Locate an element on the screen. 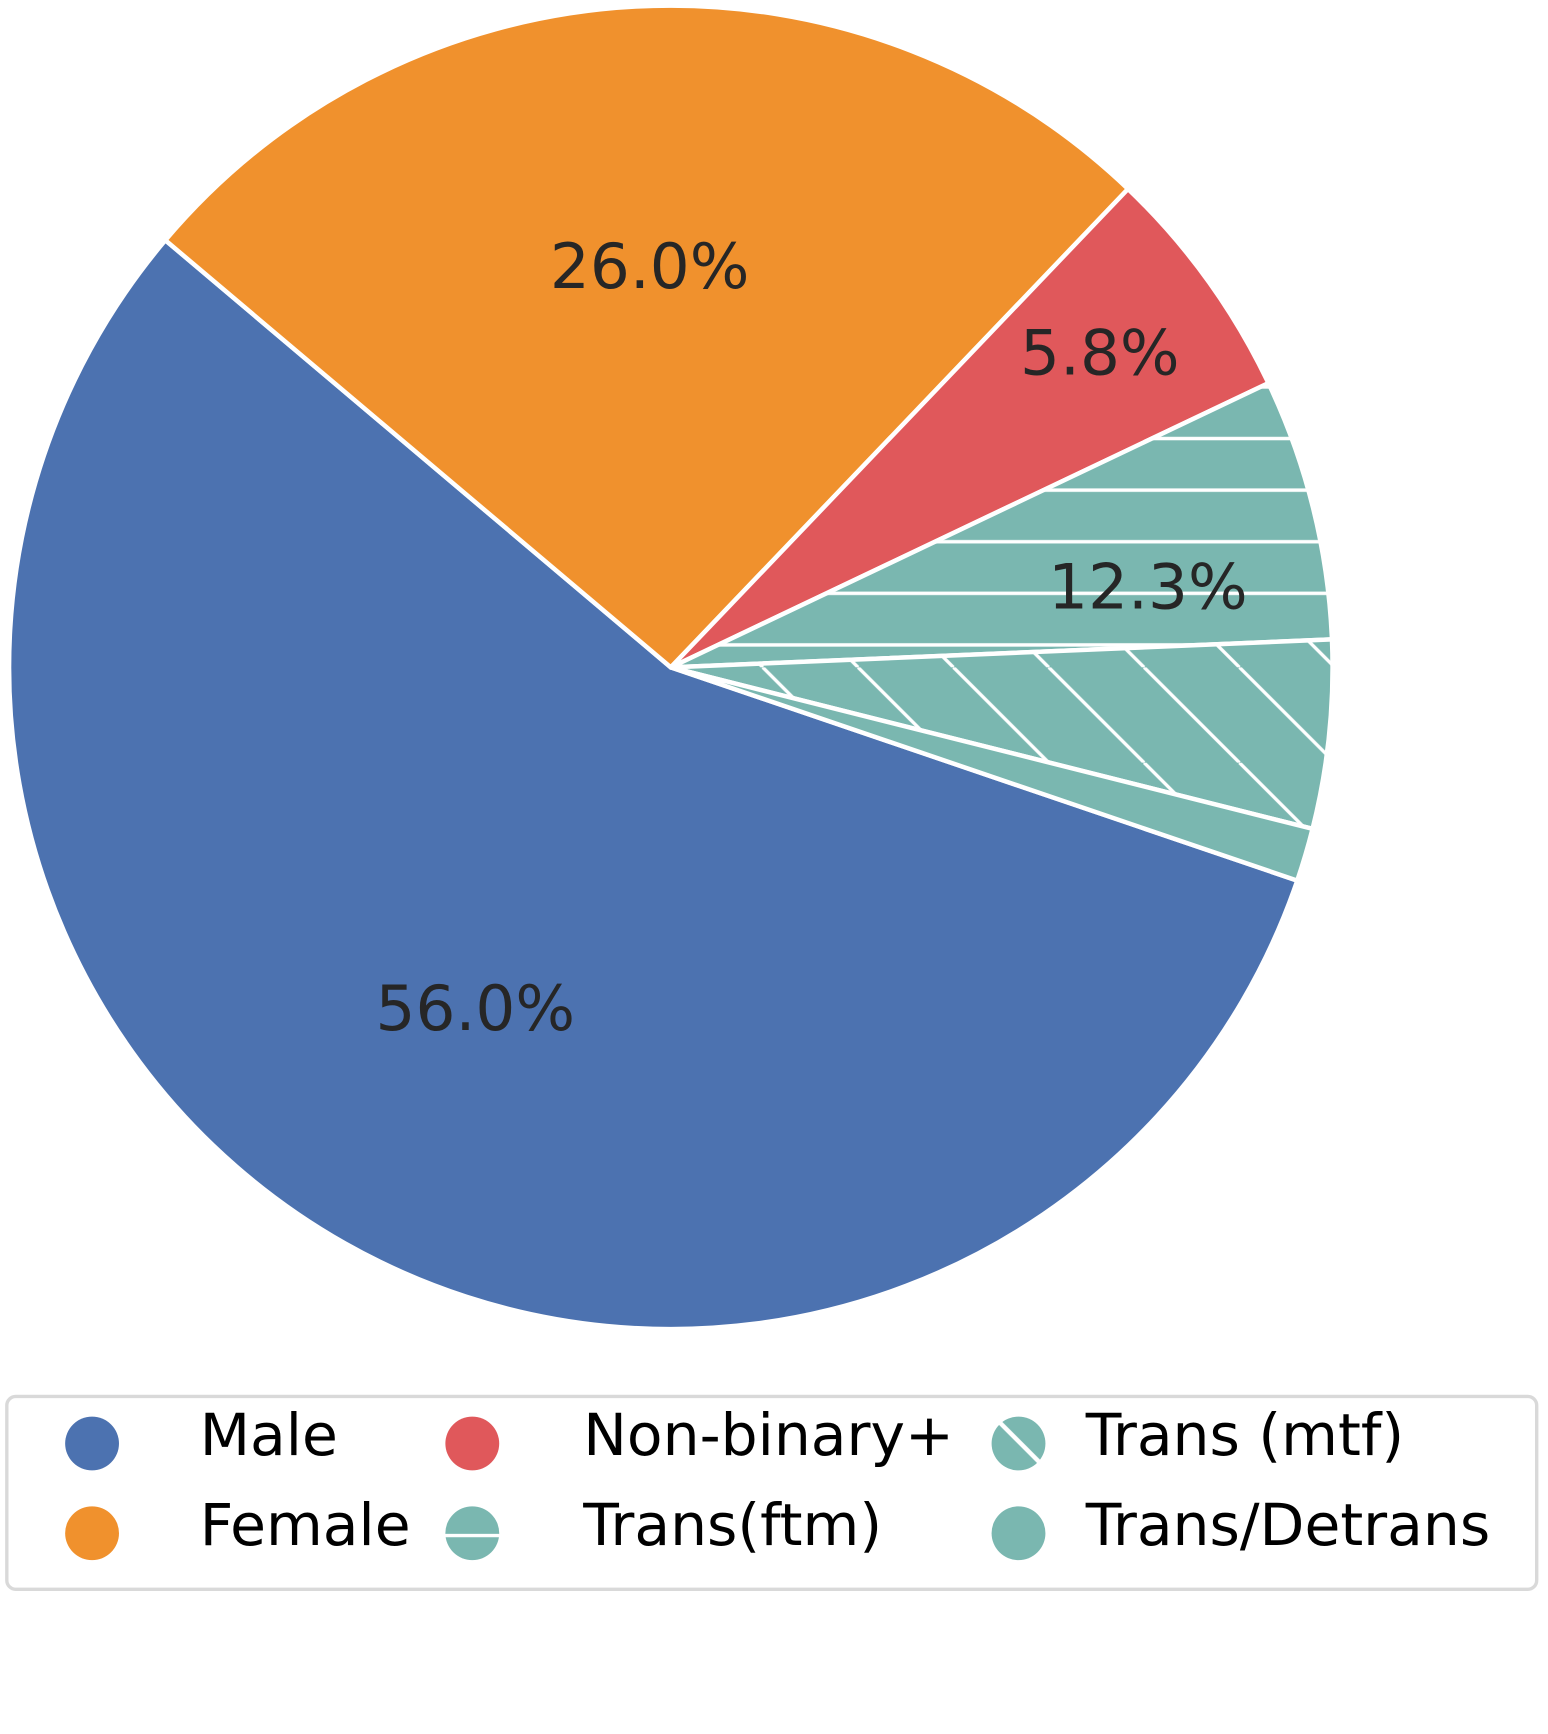  legend-label: Male is located at coordinates (269, 1435).